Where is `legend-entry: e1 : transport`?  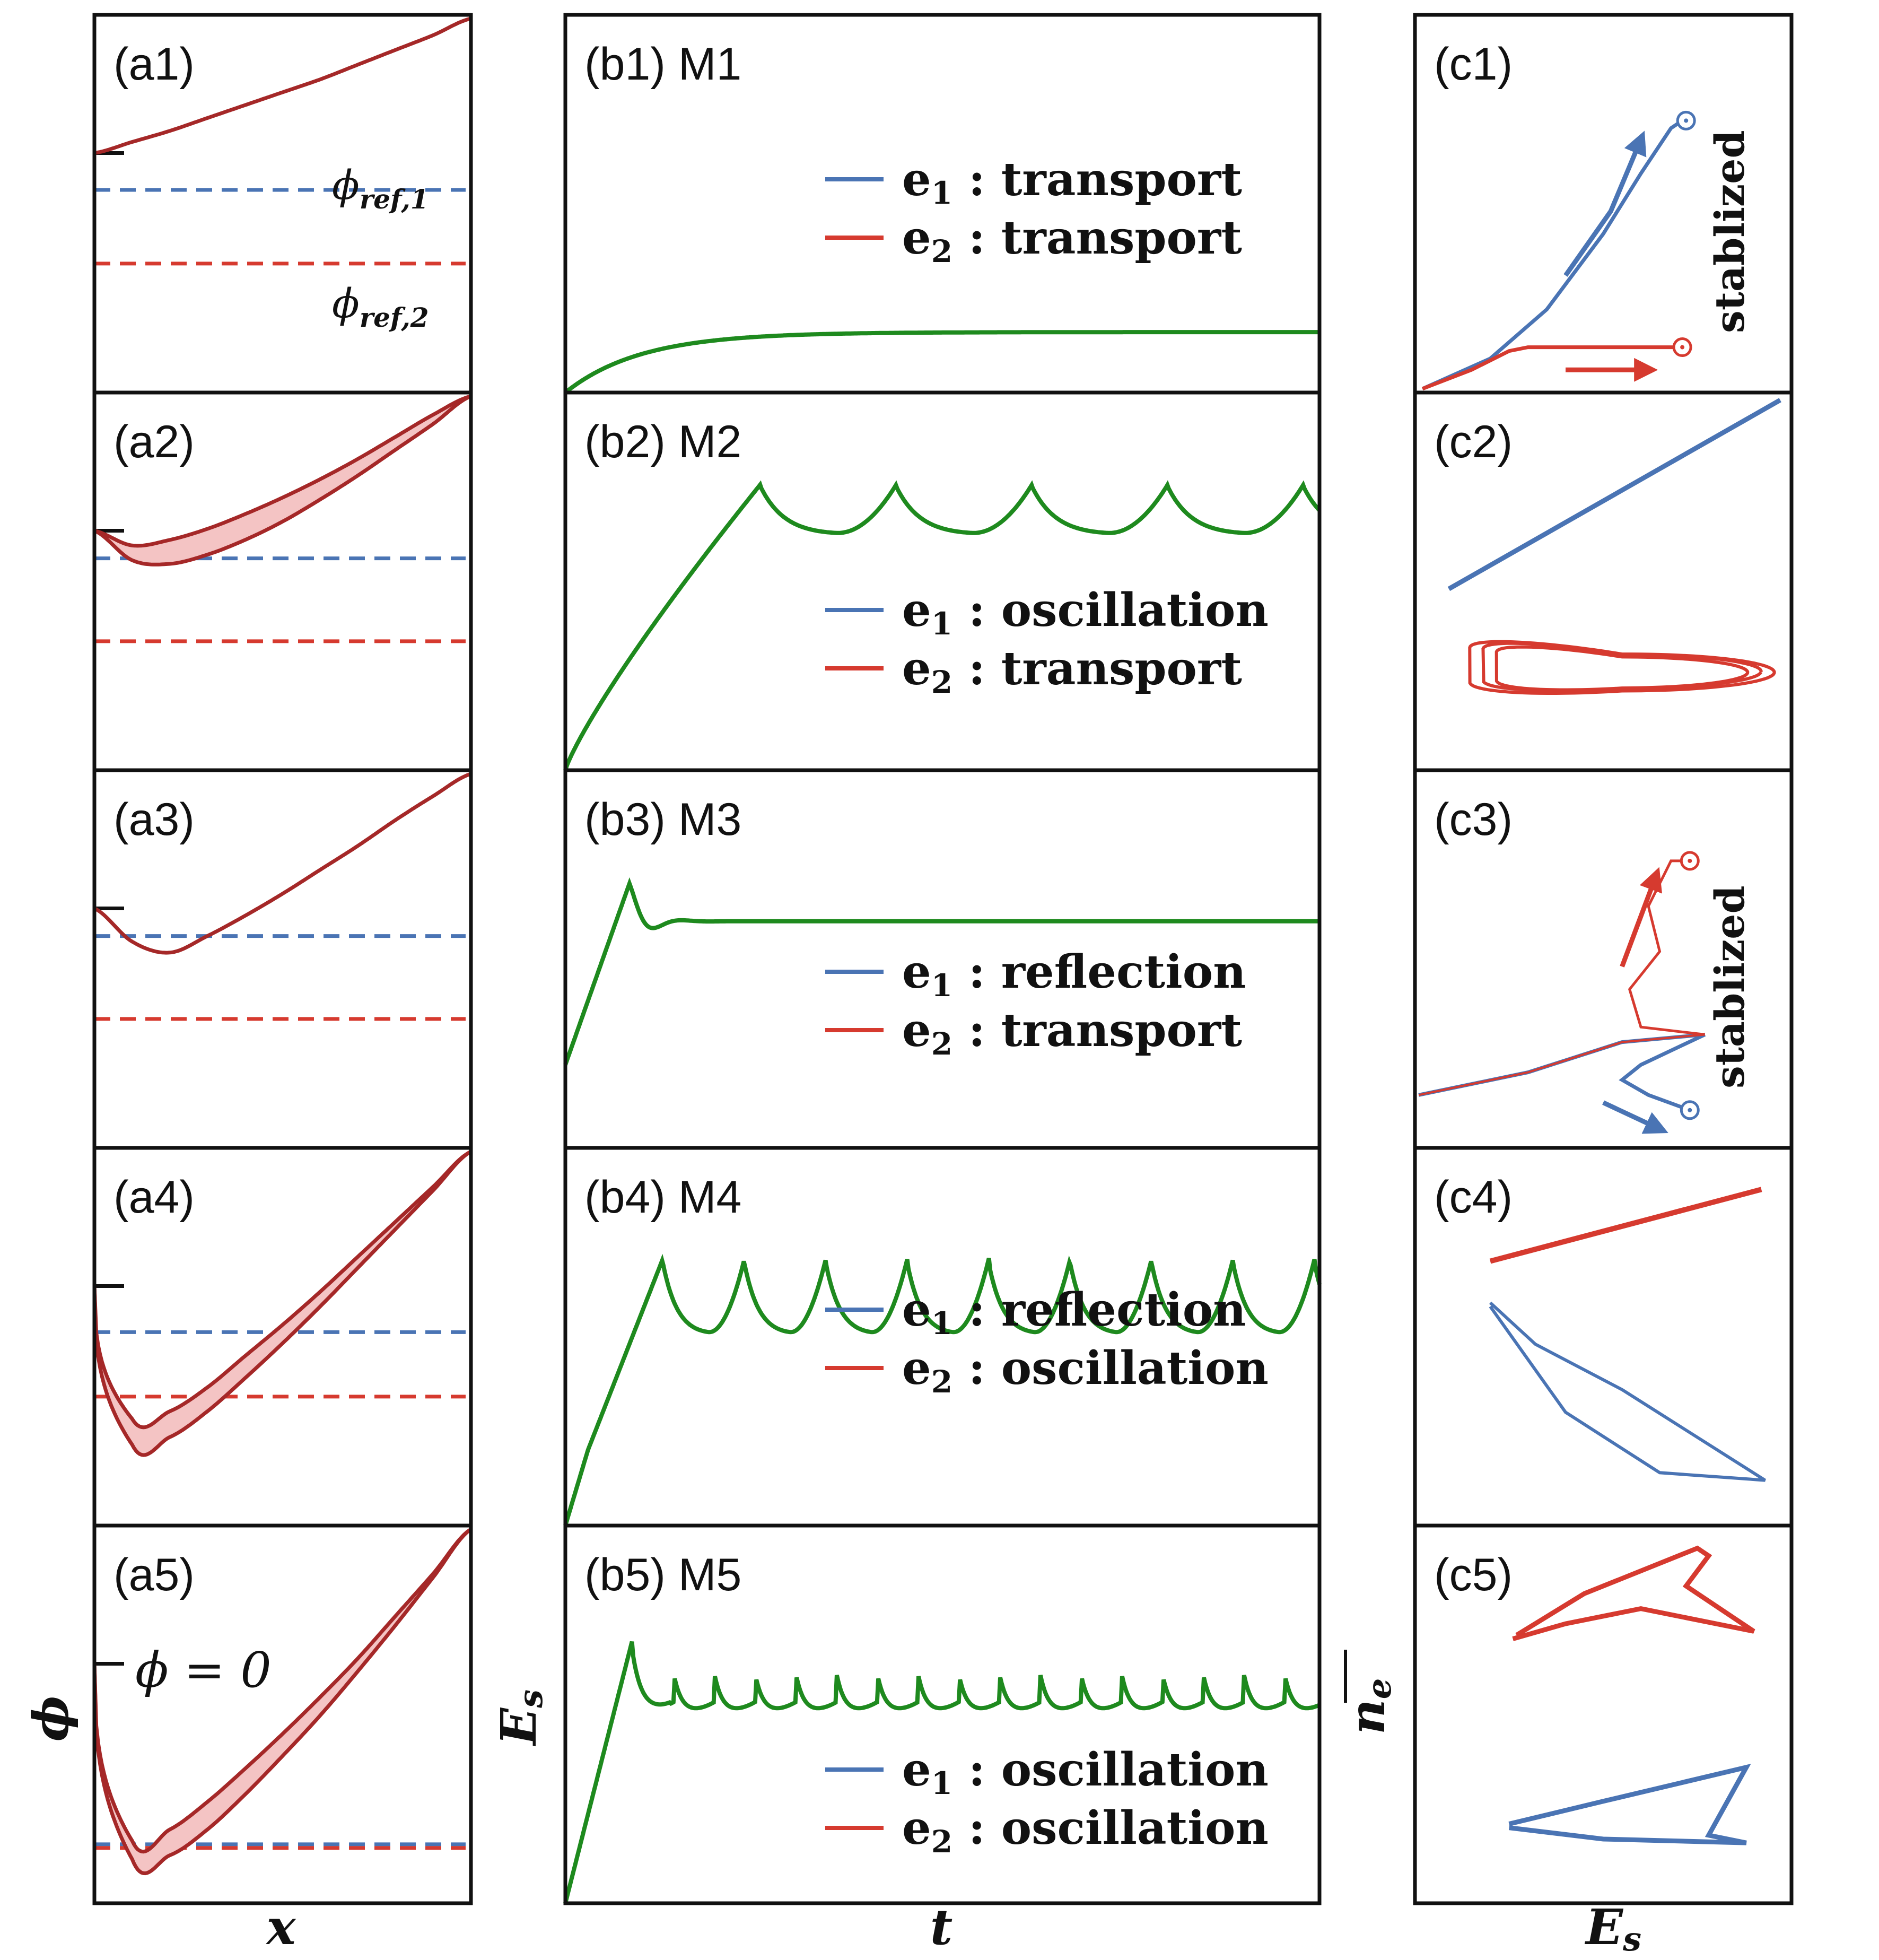
legend-entry: e1 : transport is located at coordinates (1034, 182).